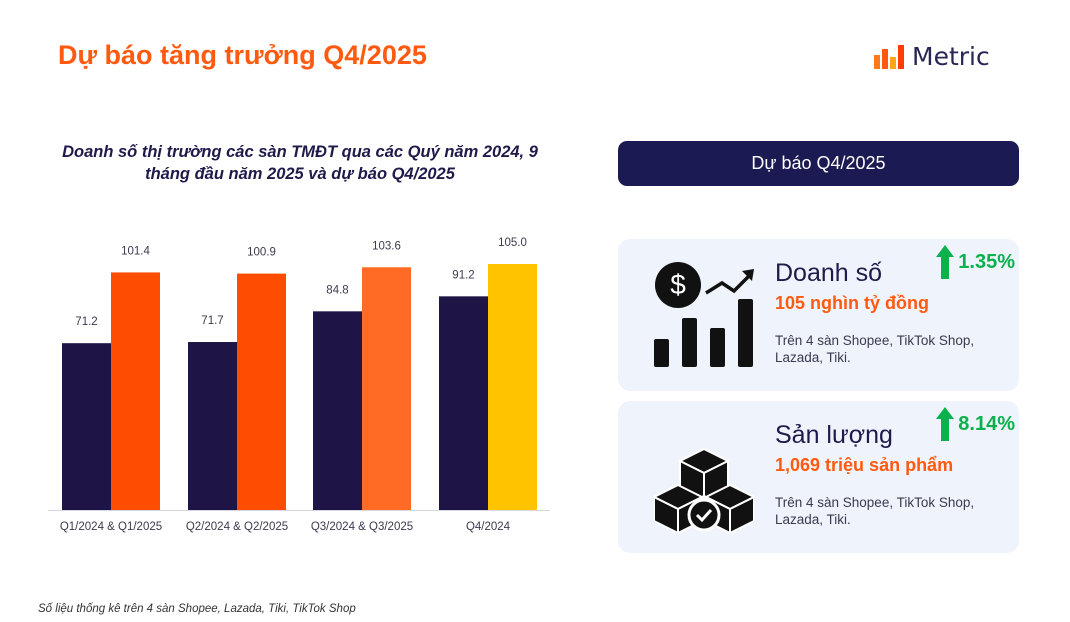 The height and width of the screenshot is (622, 1070). I want to click on growth-value: 1.35%, so click(986, 261).